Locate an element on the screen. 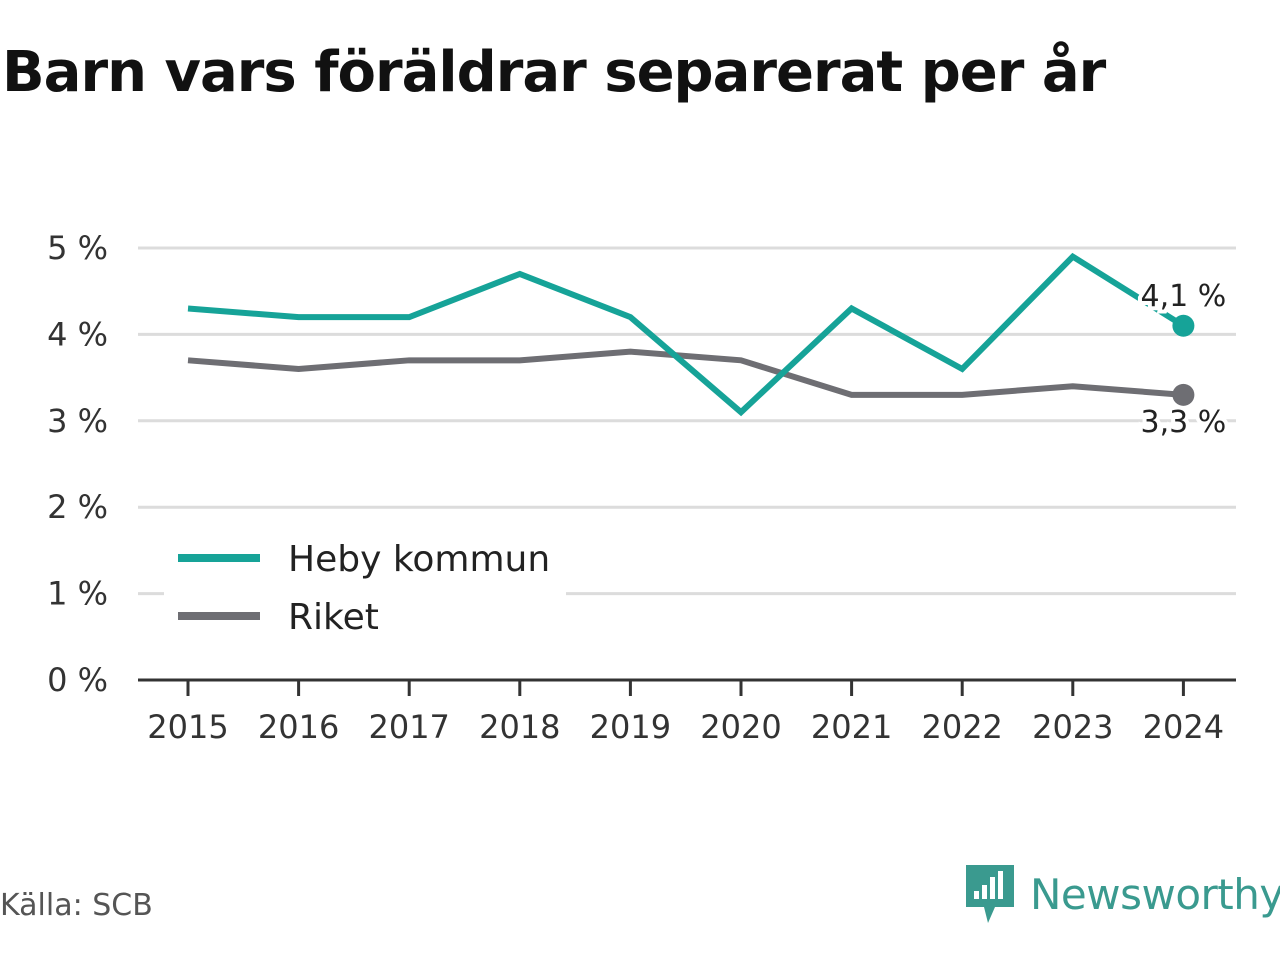 This screenshot has height=960, width=1280. source-note: Källa: SCB is located at coordinates (76, 905).